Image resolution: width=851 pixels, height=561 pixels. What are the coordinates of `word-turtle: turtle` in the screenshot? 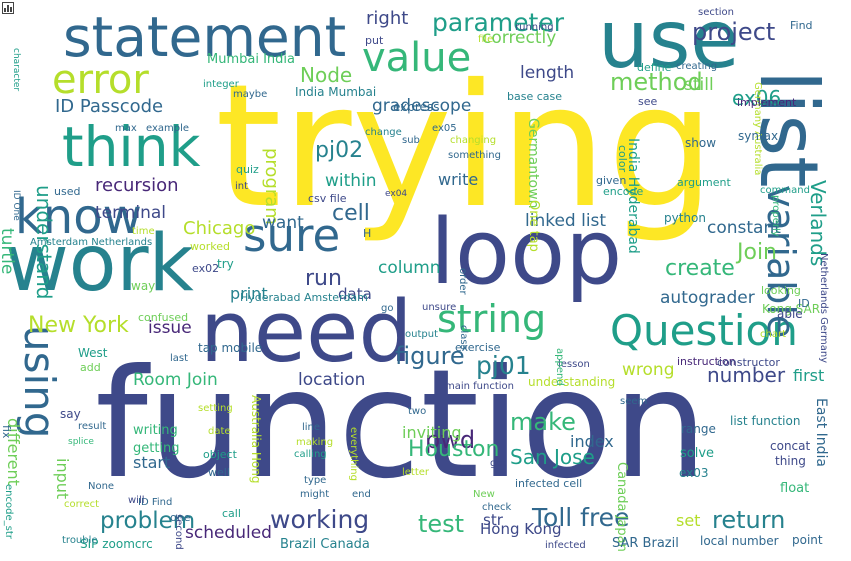 It's located at (8, 251).